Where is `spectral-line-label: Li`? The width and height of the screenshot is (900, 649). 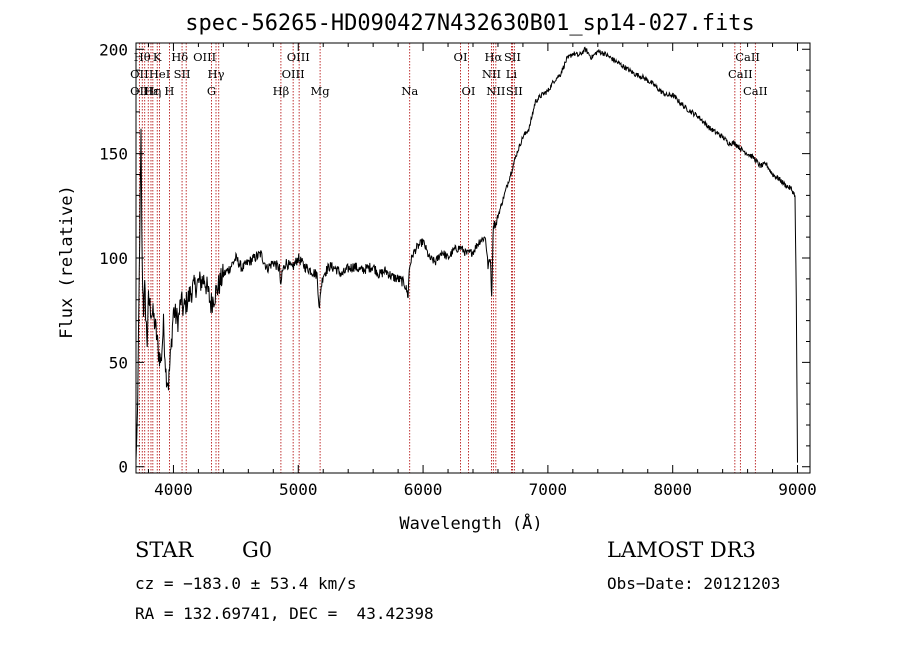 spectral-line-label: Li is located at coordinates (512, 74).